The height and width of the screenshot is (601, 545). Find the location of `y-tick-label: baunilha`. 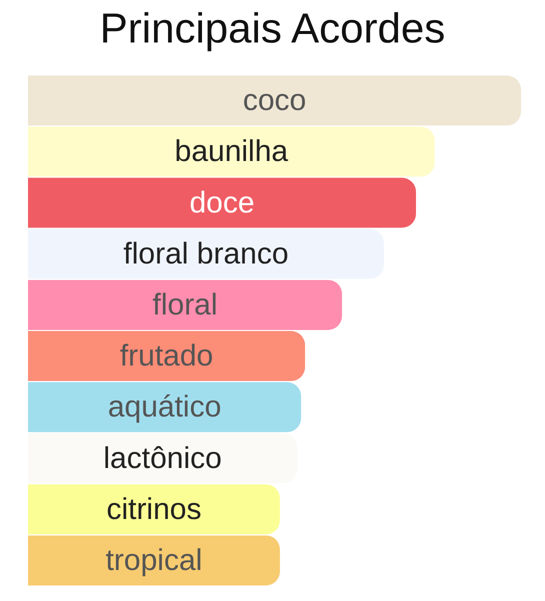

y-tick-label: baunilha is located at coordinates (231, 151).